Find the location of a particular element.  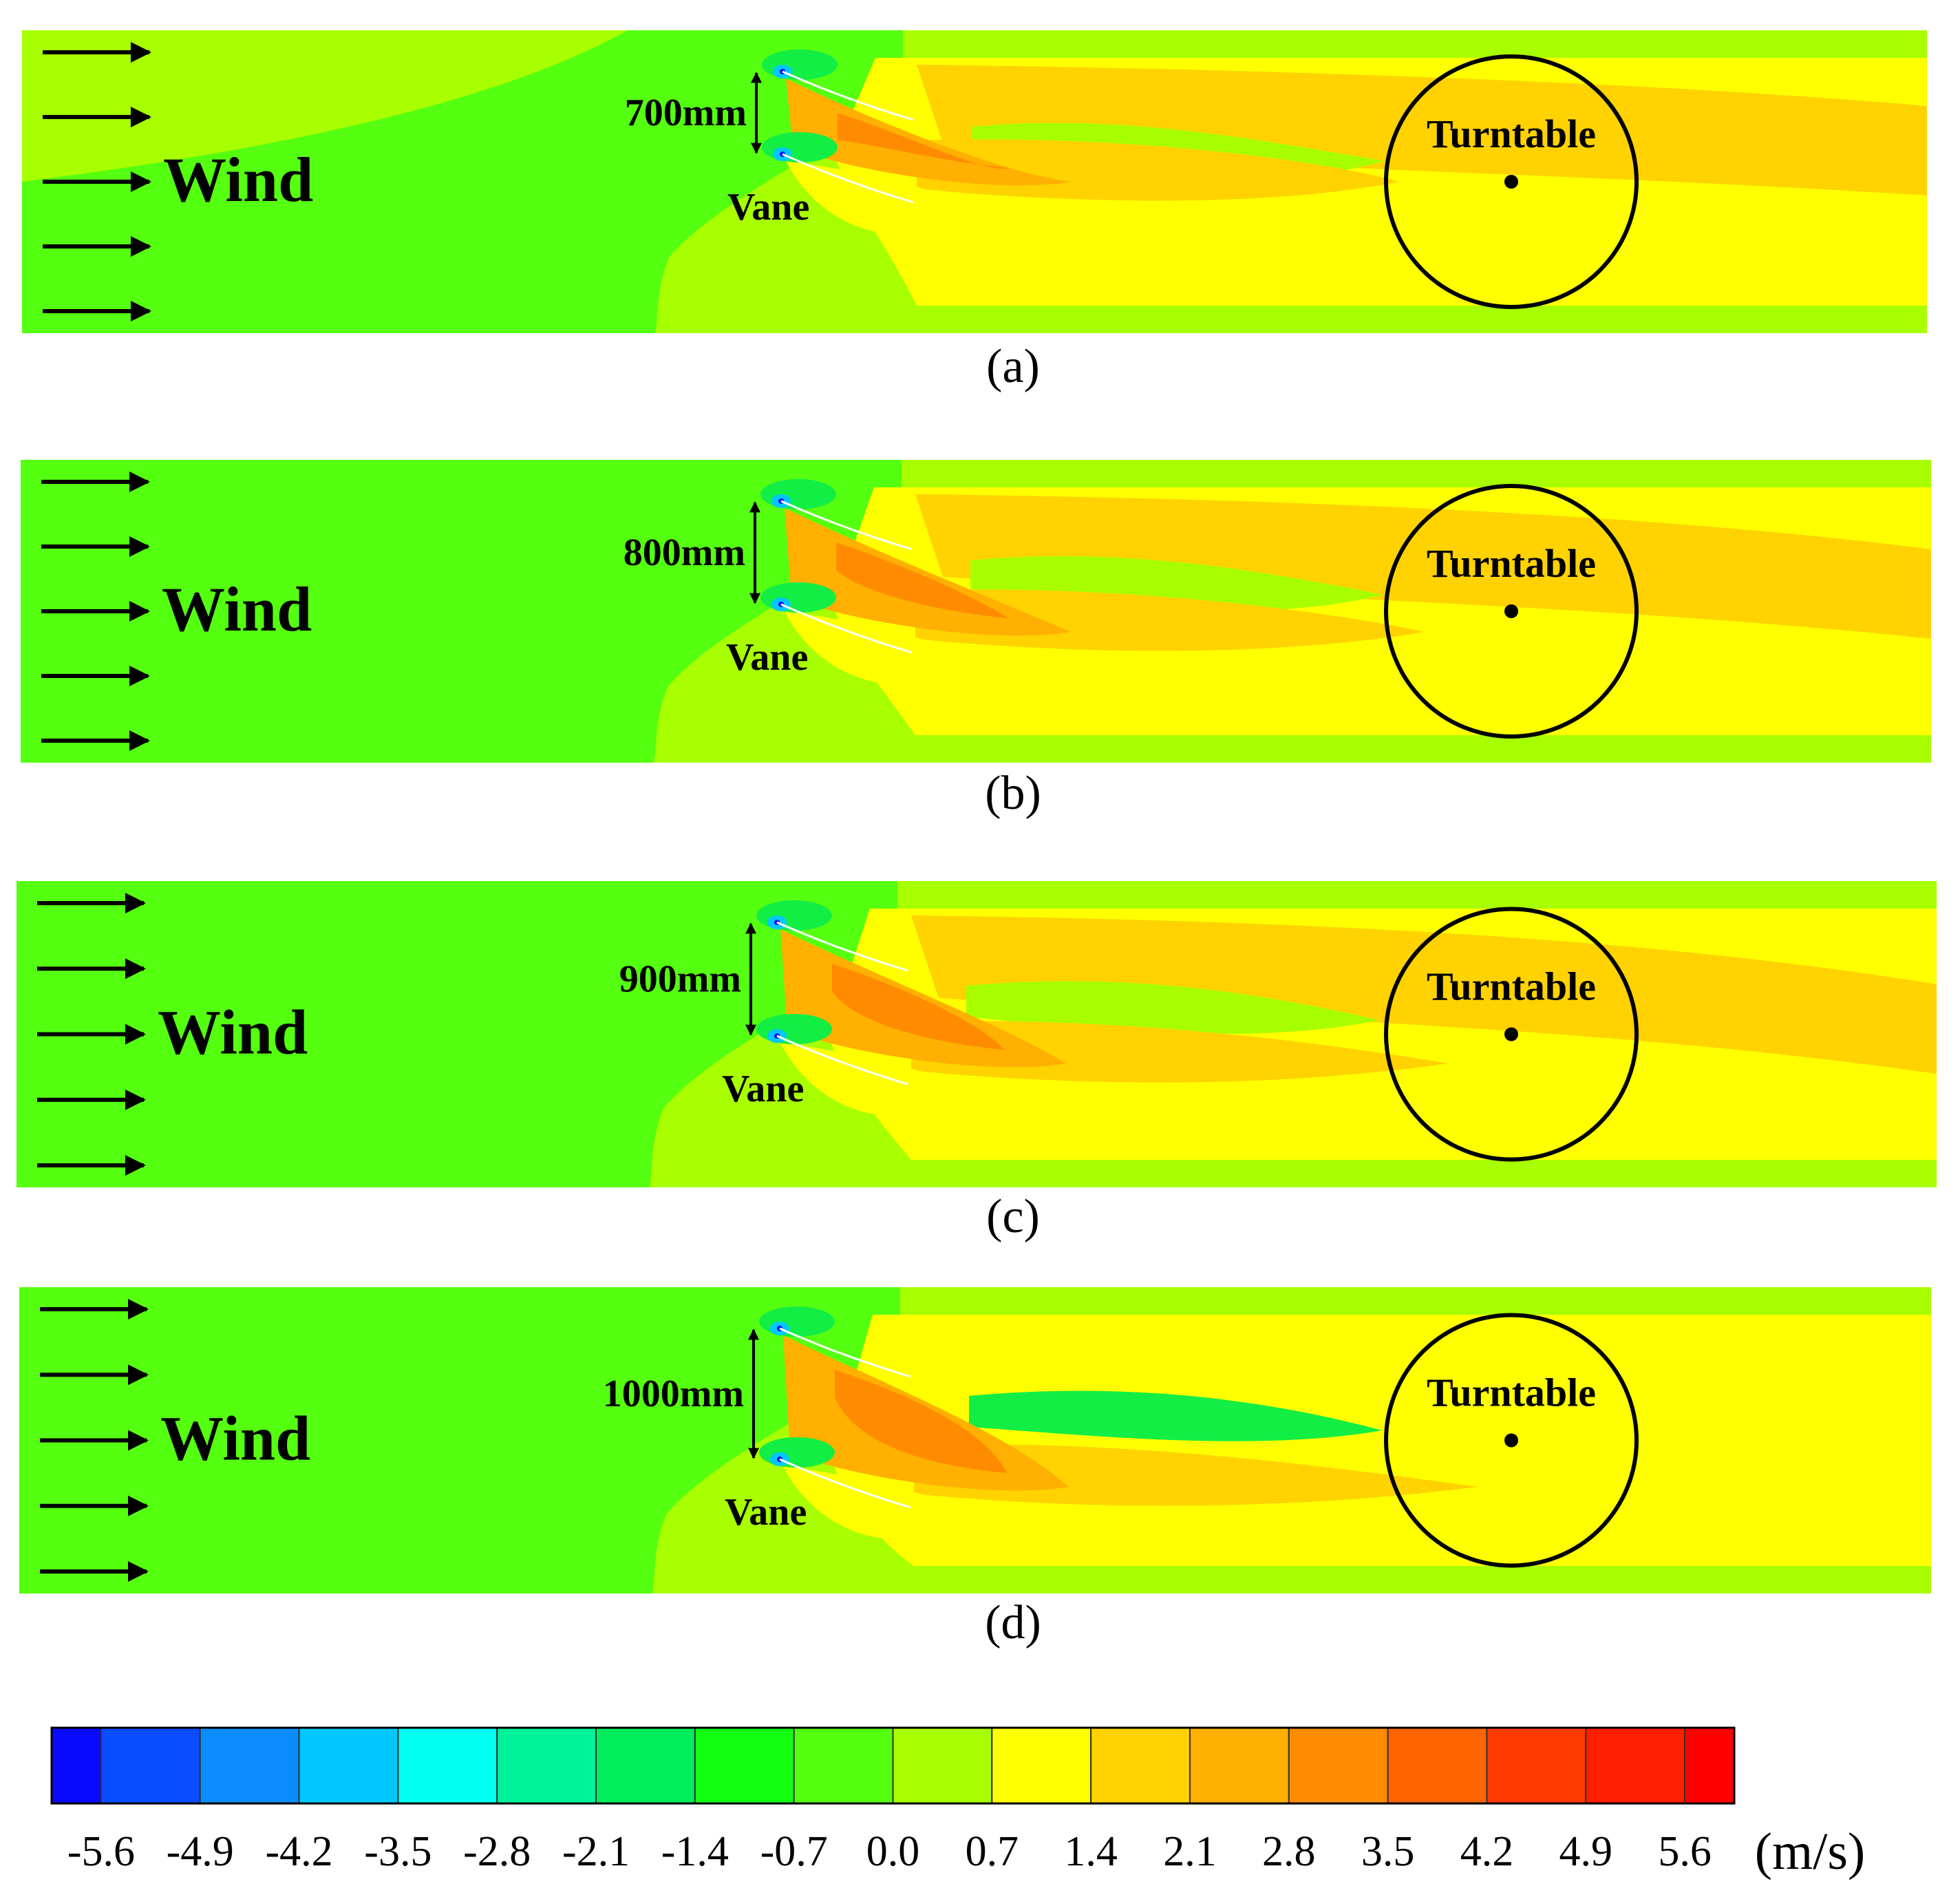

colorbar-tick-label: 4.9 is located at coordinates (1586, 1852).